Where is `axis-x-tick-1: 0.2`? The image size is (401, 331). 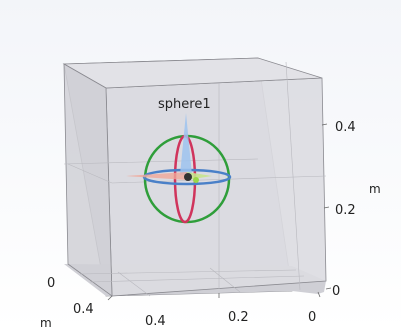
axis-x-tick-1: 0.2 is located at coordinates (238, 317).